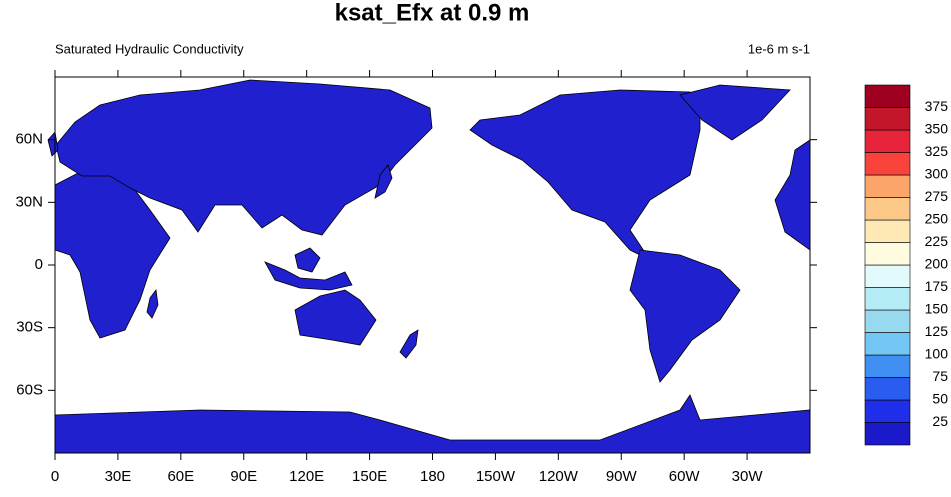 Image resolution: width=951 pixels, height=497 pixels. I want to click on colorbar-label: 50, so click(940, 399).